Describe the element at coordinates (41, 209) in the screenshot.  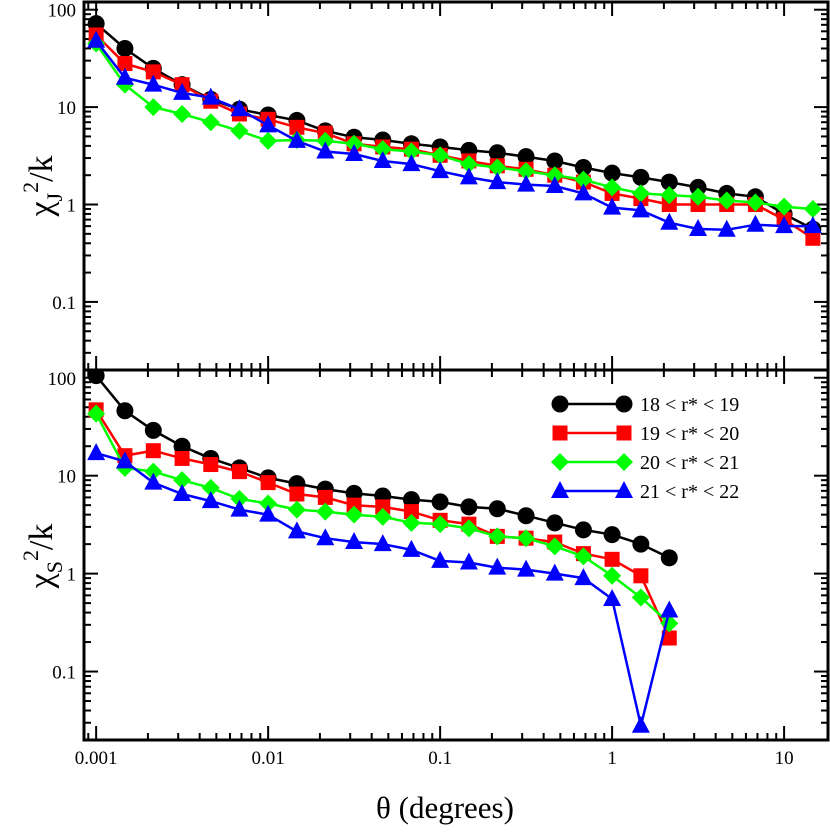
I see `y-axis-symbol: χ` at that location.